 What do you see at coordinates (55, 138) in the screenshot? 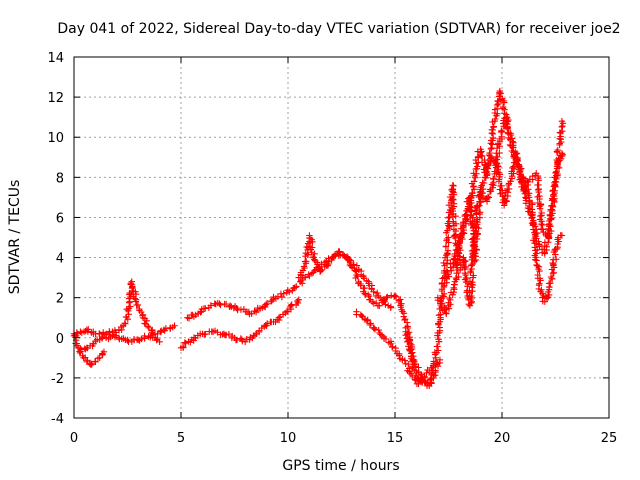
I see `y-tick-label: 10` at bounding box center [55, 138].